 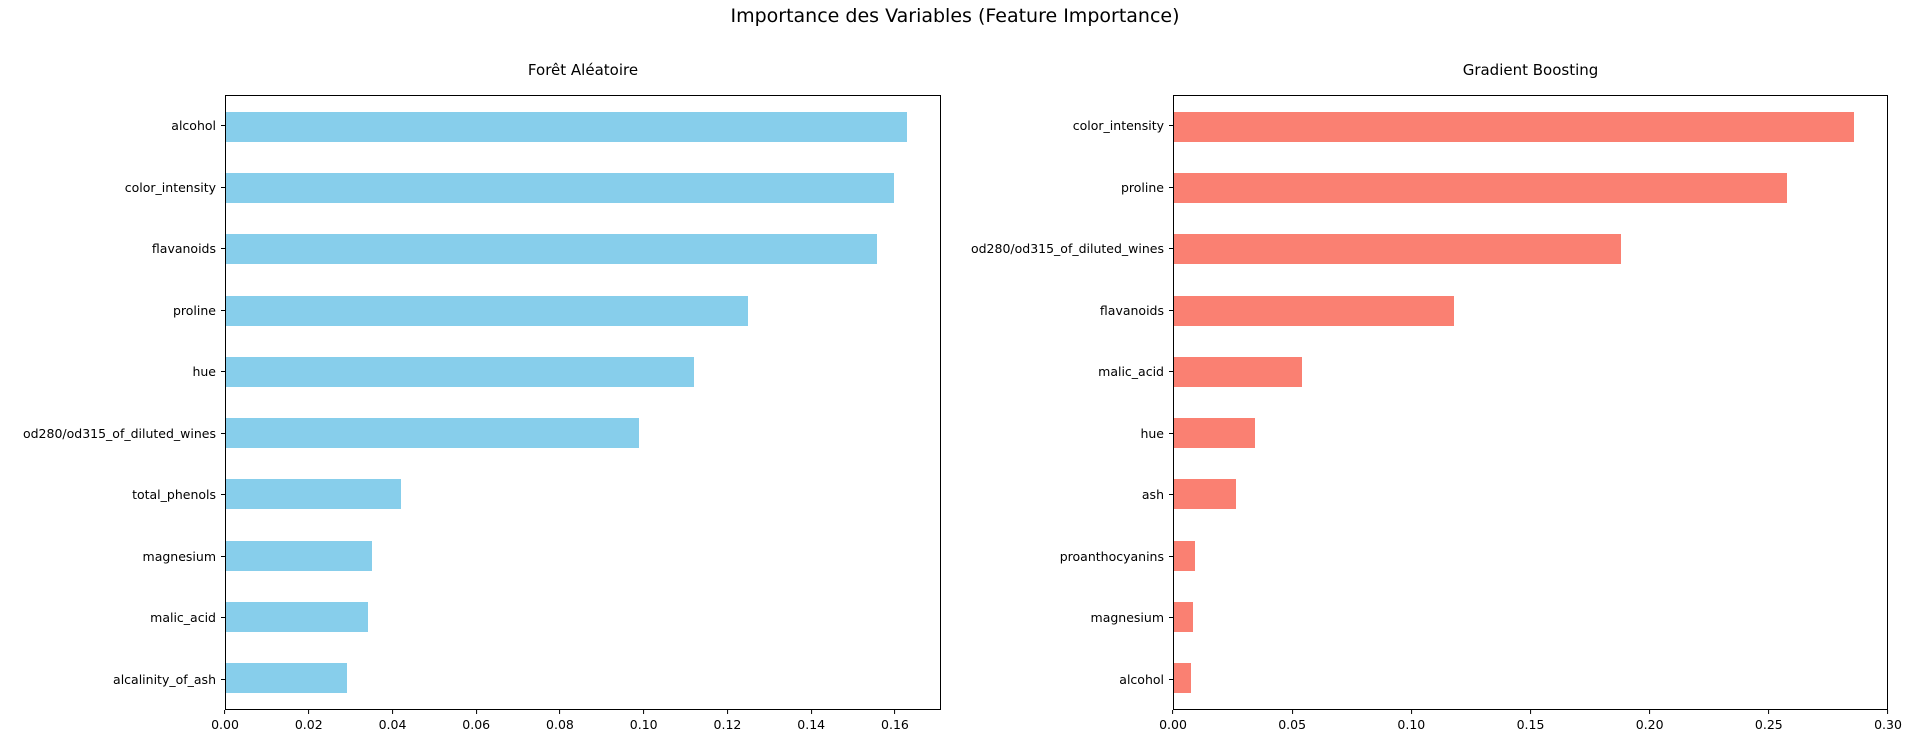 I want to click on x-tick-label: 0.15, so click(x=1530, y=724).